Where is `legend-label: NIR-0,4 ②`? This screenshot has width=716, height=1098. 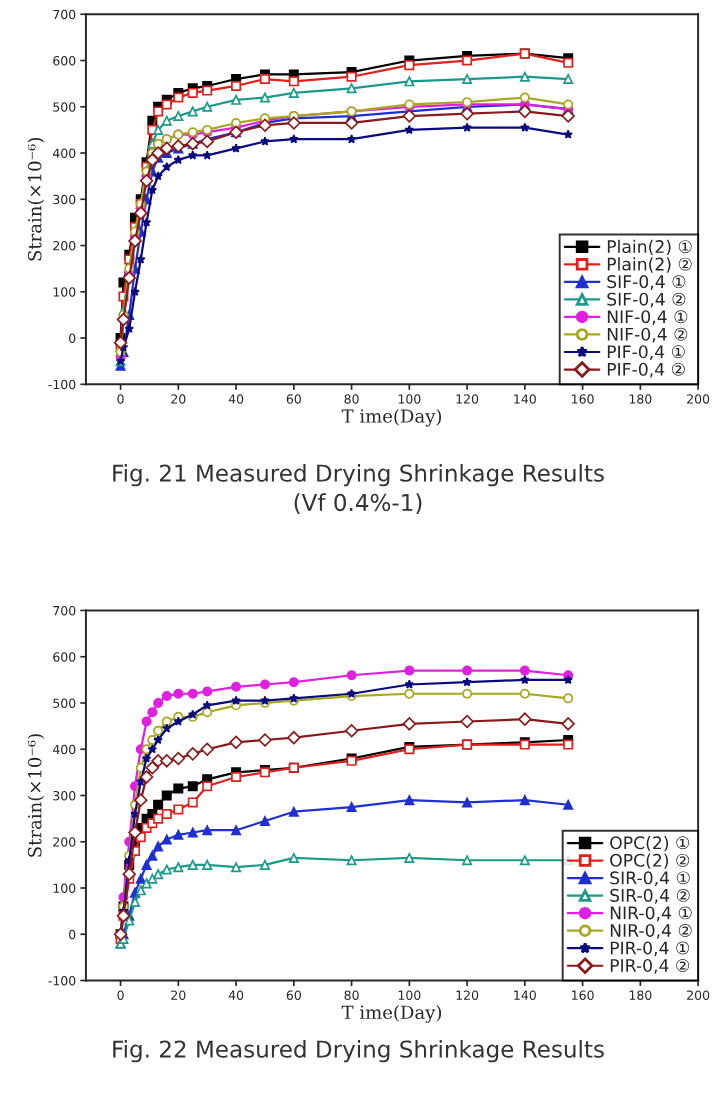
legend-label: NIR-0,4 ② is located at coordinates (651, 931).